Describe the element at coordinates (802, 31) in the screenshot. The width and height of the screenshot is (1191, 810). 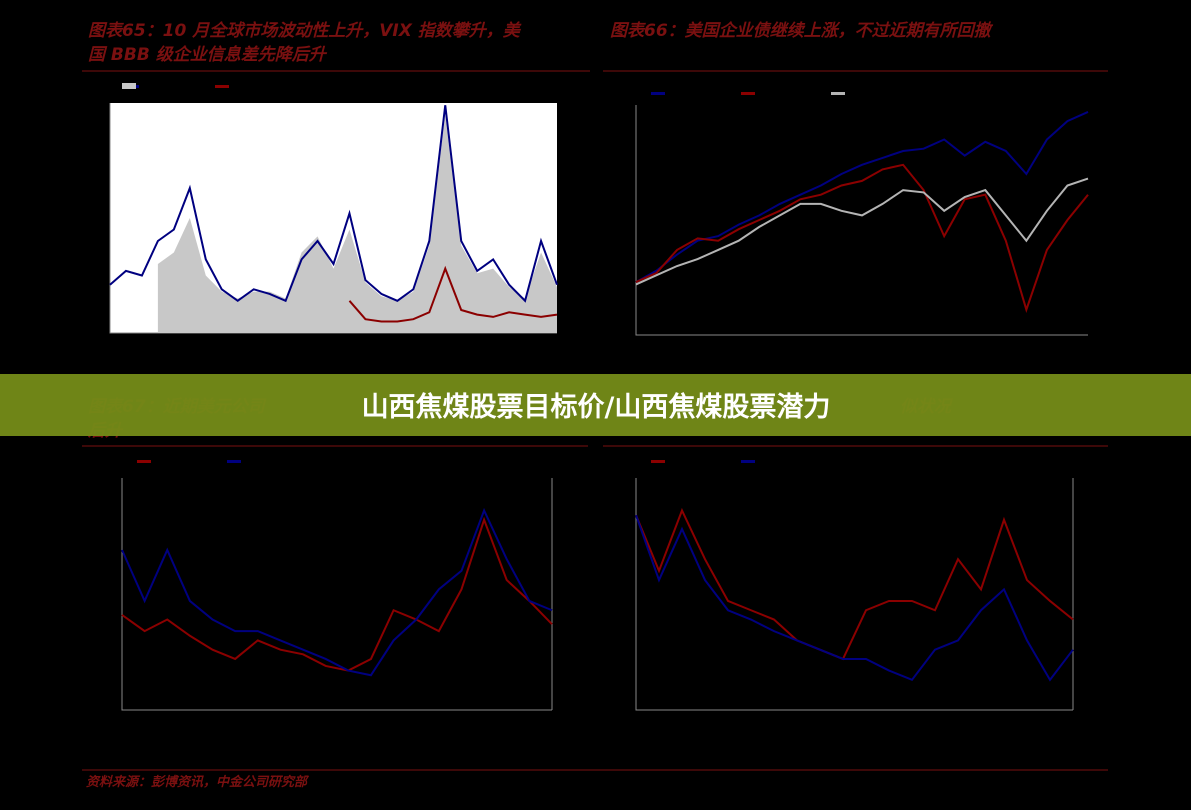
I see `chart-title: 图表66：美国企业债继续上涨，不过近期有所回撤` at that location.